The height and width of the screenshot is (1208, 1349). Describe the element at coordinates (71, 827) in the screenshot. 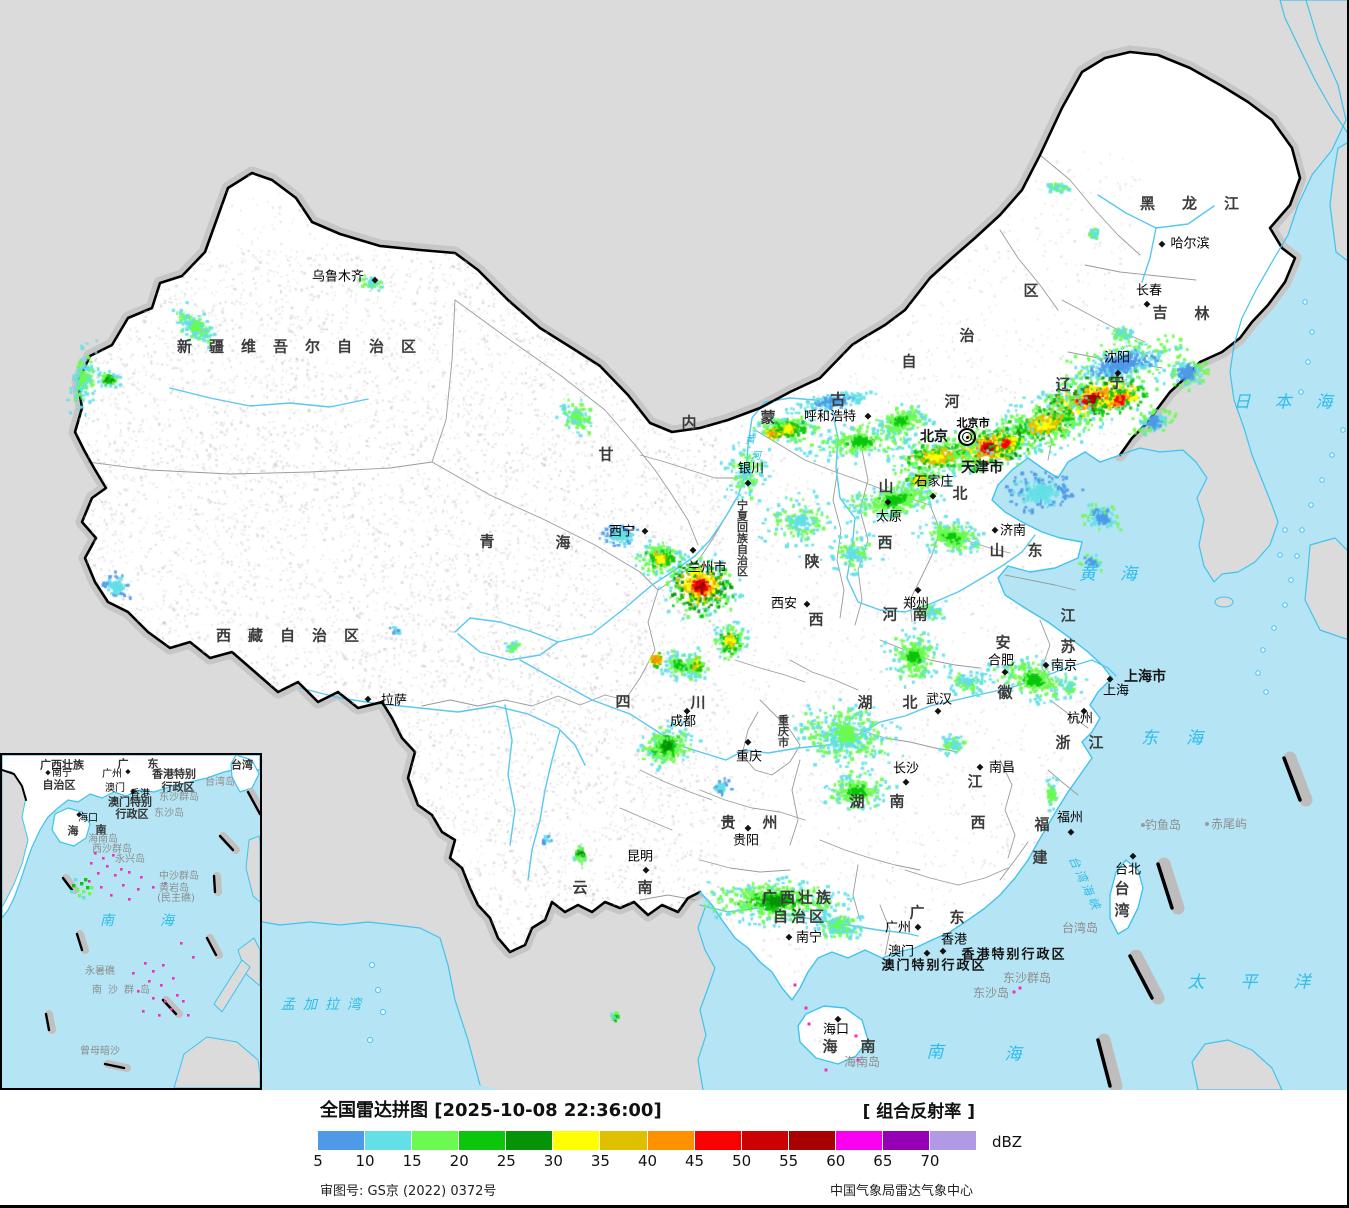

I see `inset-hainan` at that location.